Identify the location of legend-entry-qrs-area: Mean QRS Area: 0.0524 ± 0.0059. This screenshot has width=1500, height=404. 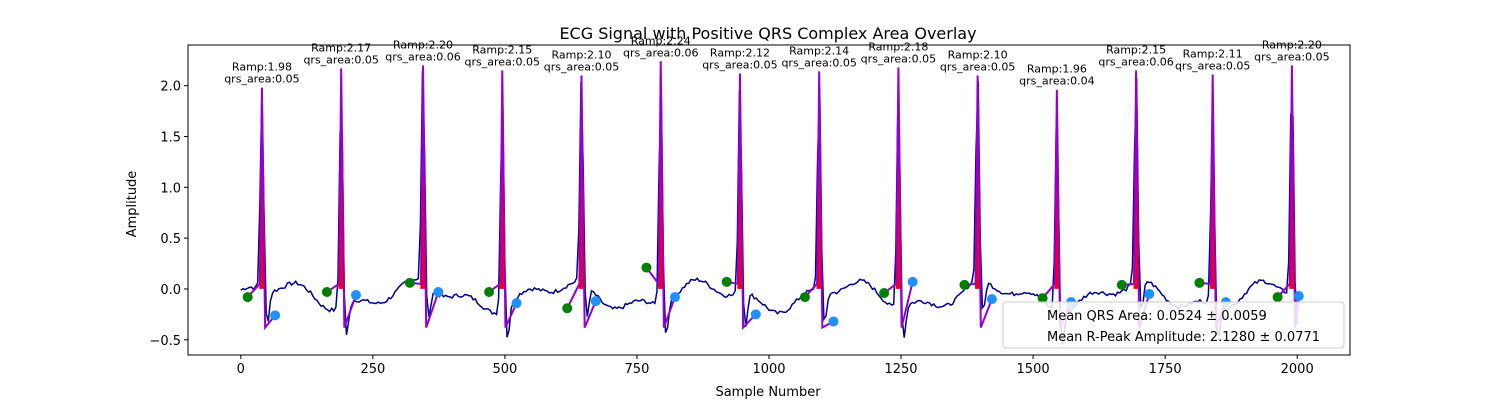
(1157, 316).